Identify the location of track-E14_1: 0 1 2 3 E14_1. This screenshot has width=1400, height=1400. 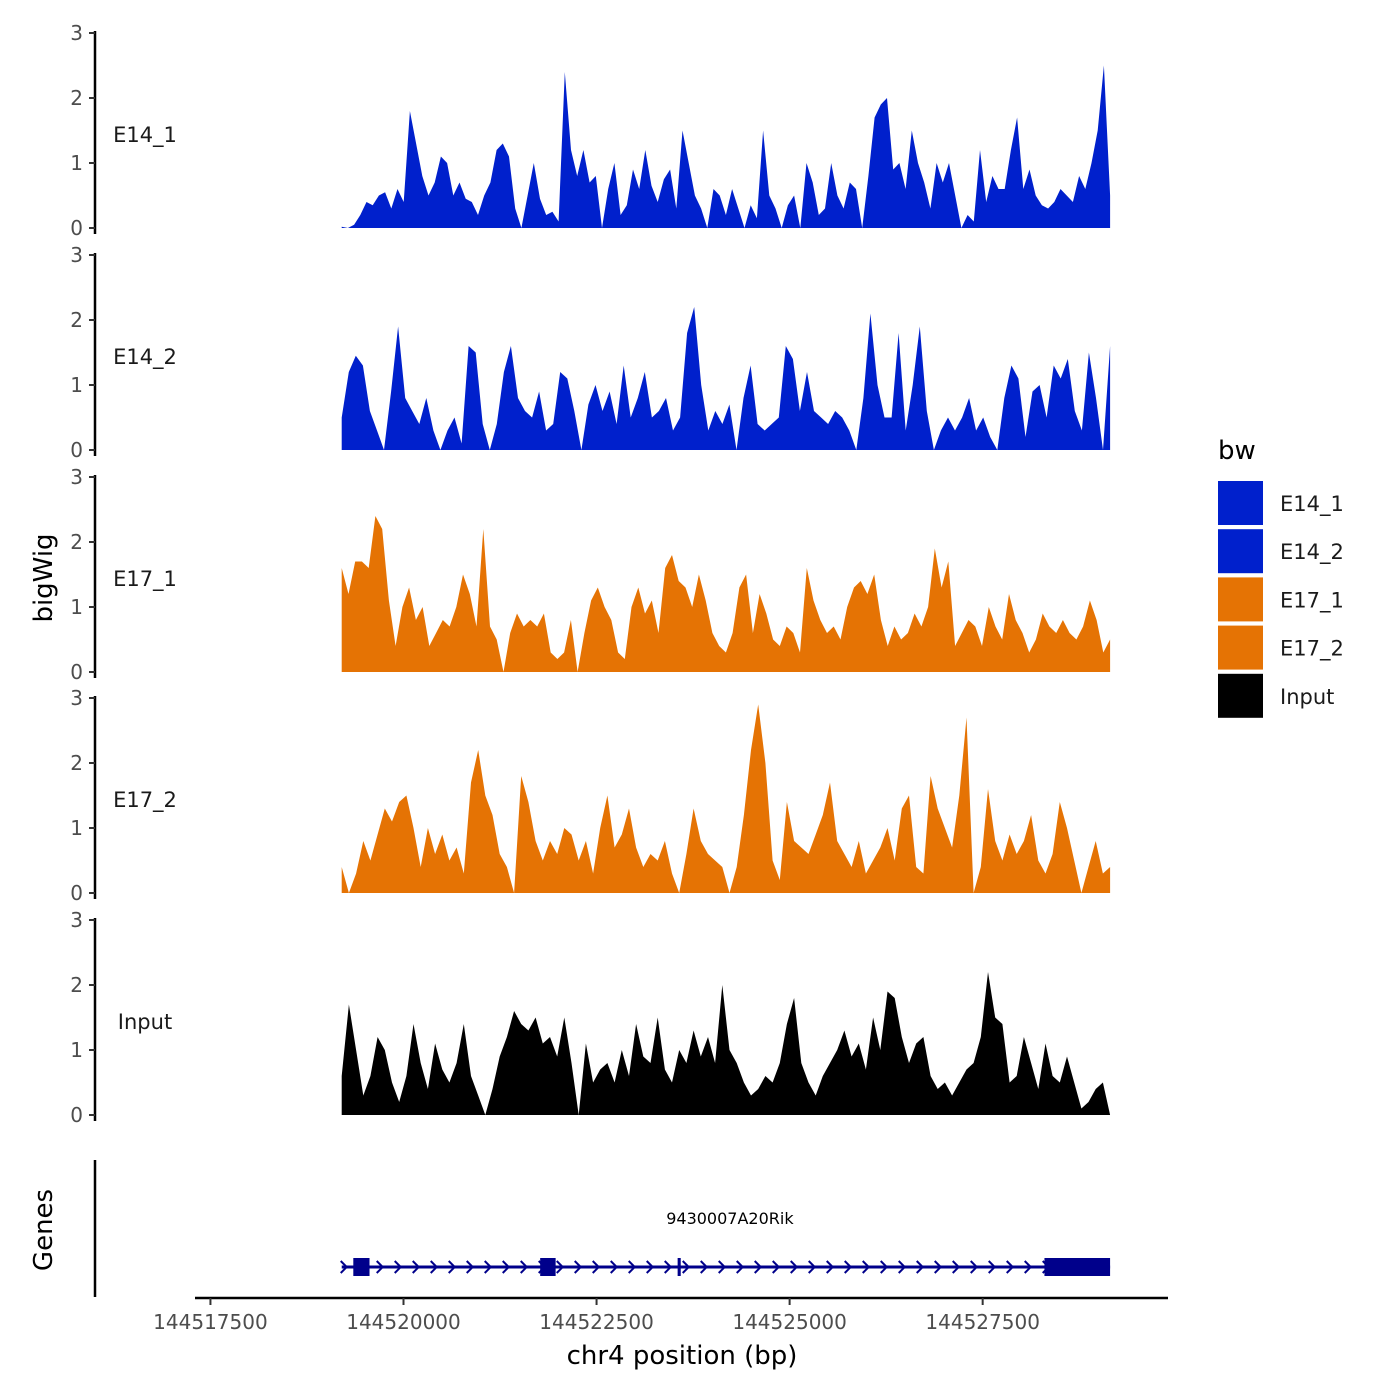
(590, 130).